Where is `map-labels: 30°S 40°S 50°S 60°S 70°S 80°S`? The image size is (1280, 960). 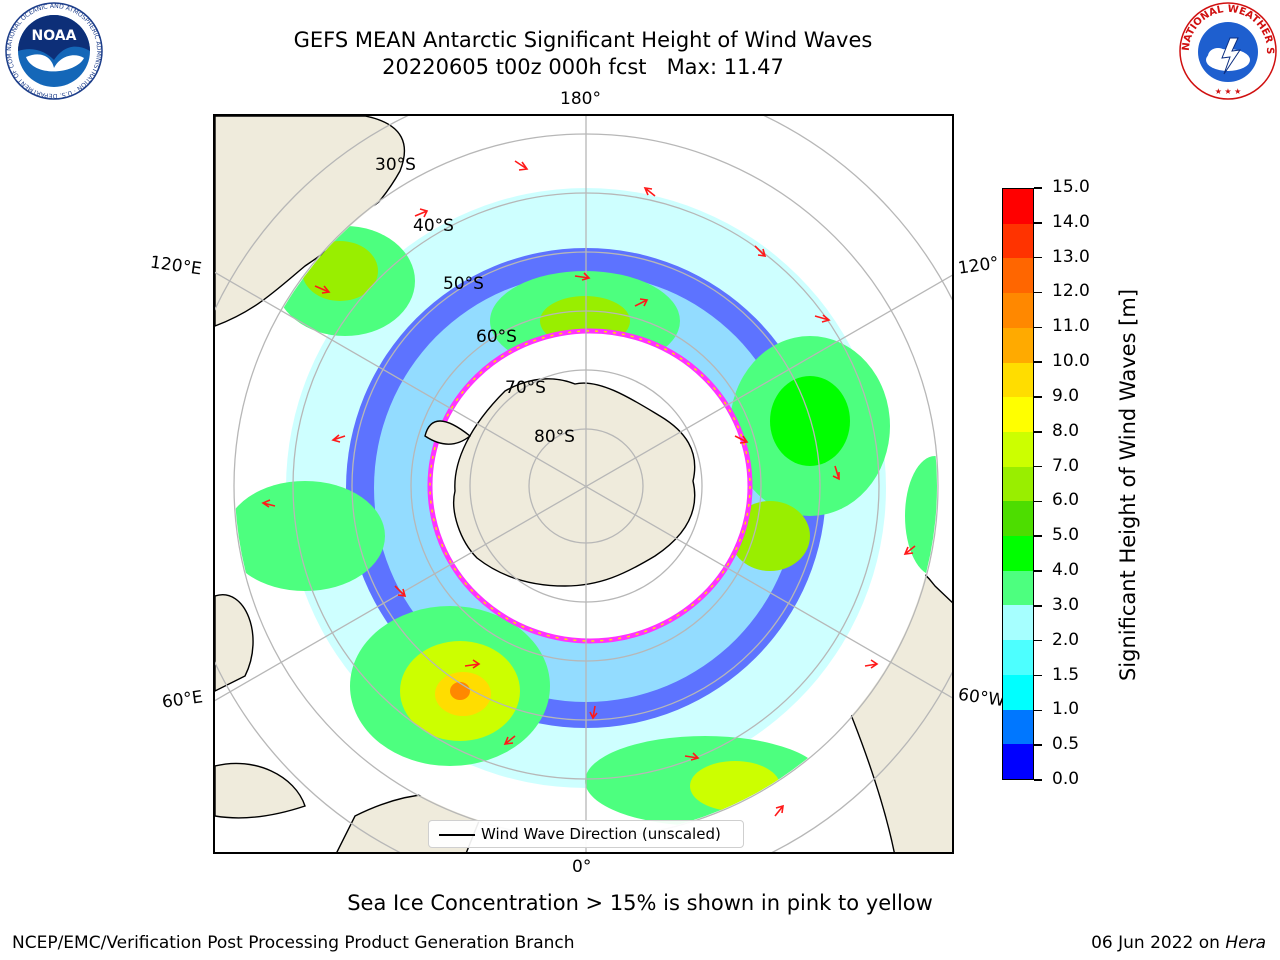 map-labels: 30°S 40°S 50°S 60°S 70°S 80°S is located at coordinates (475, 301).